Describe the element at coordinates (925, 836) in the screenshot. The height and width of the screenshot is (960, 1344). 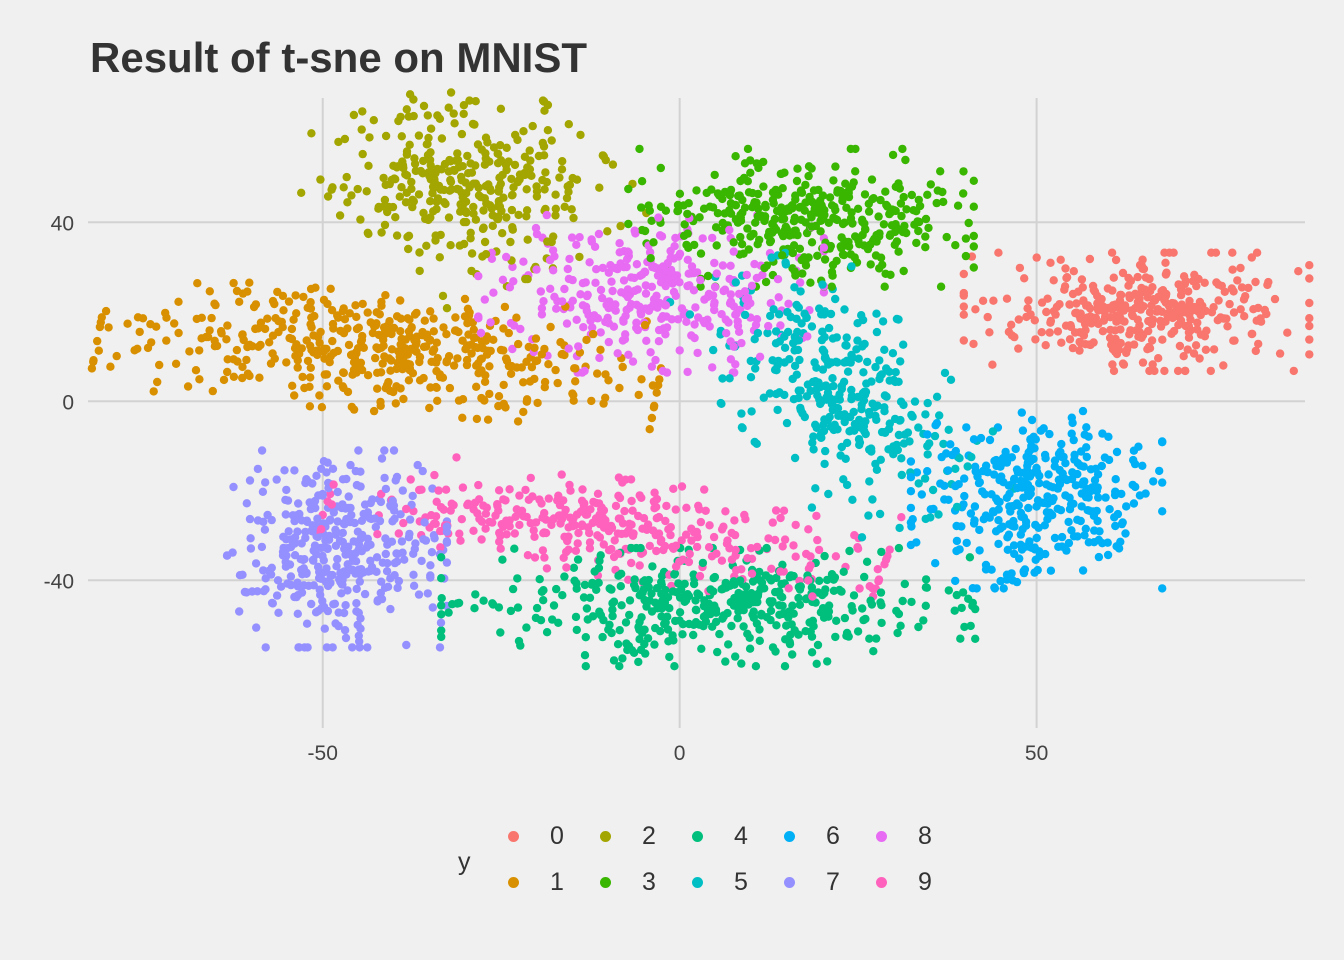
I see `legend-label-8: 8` at that location.